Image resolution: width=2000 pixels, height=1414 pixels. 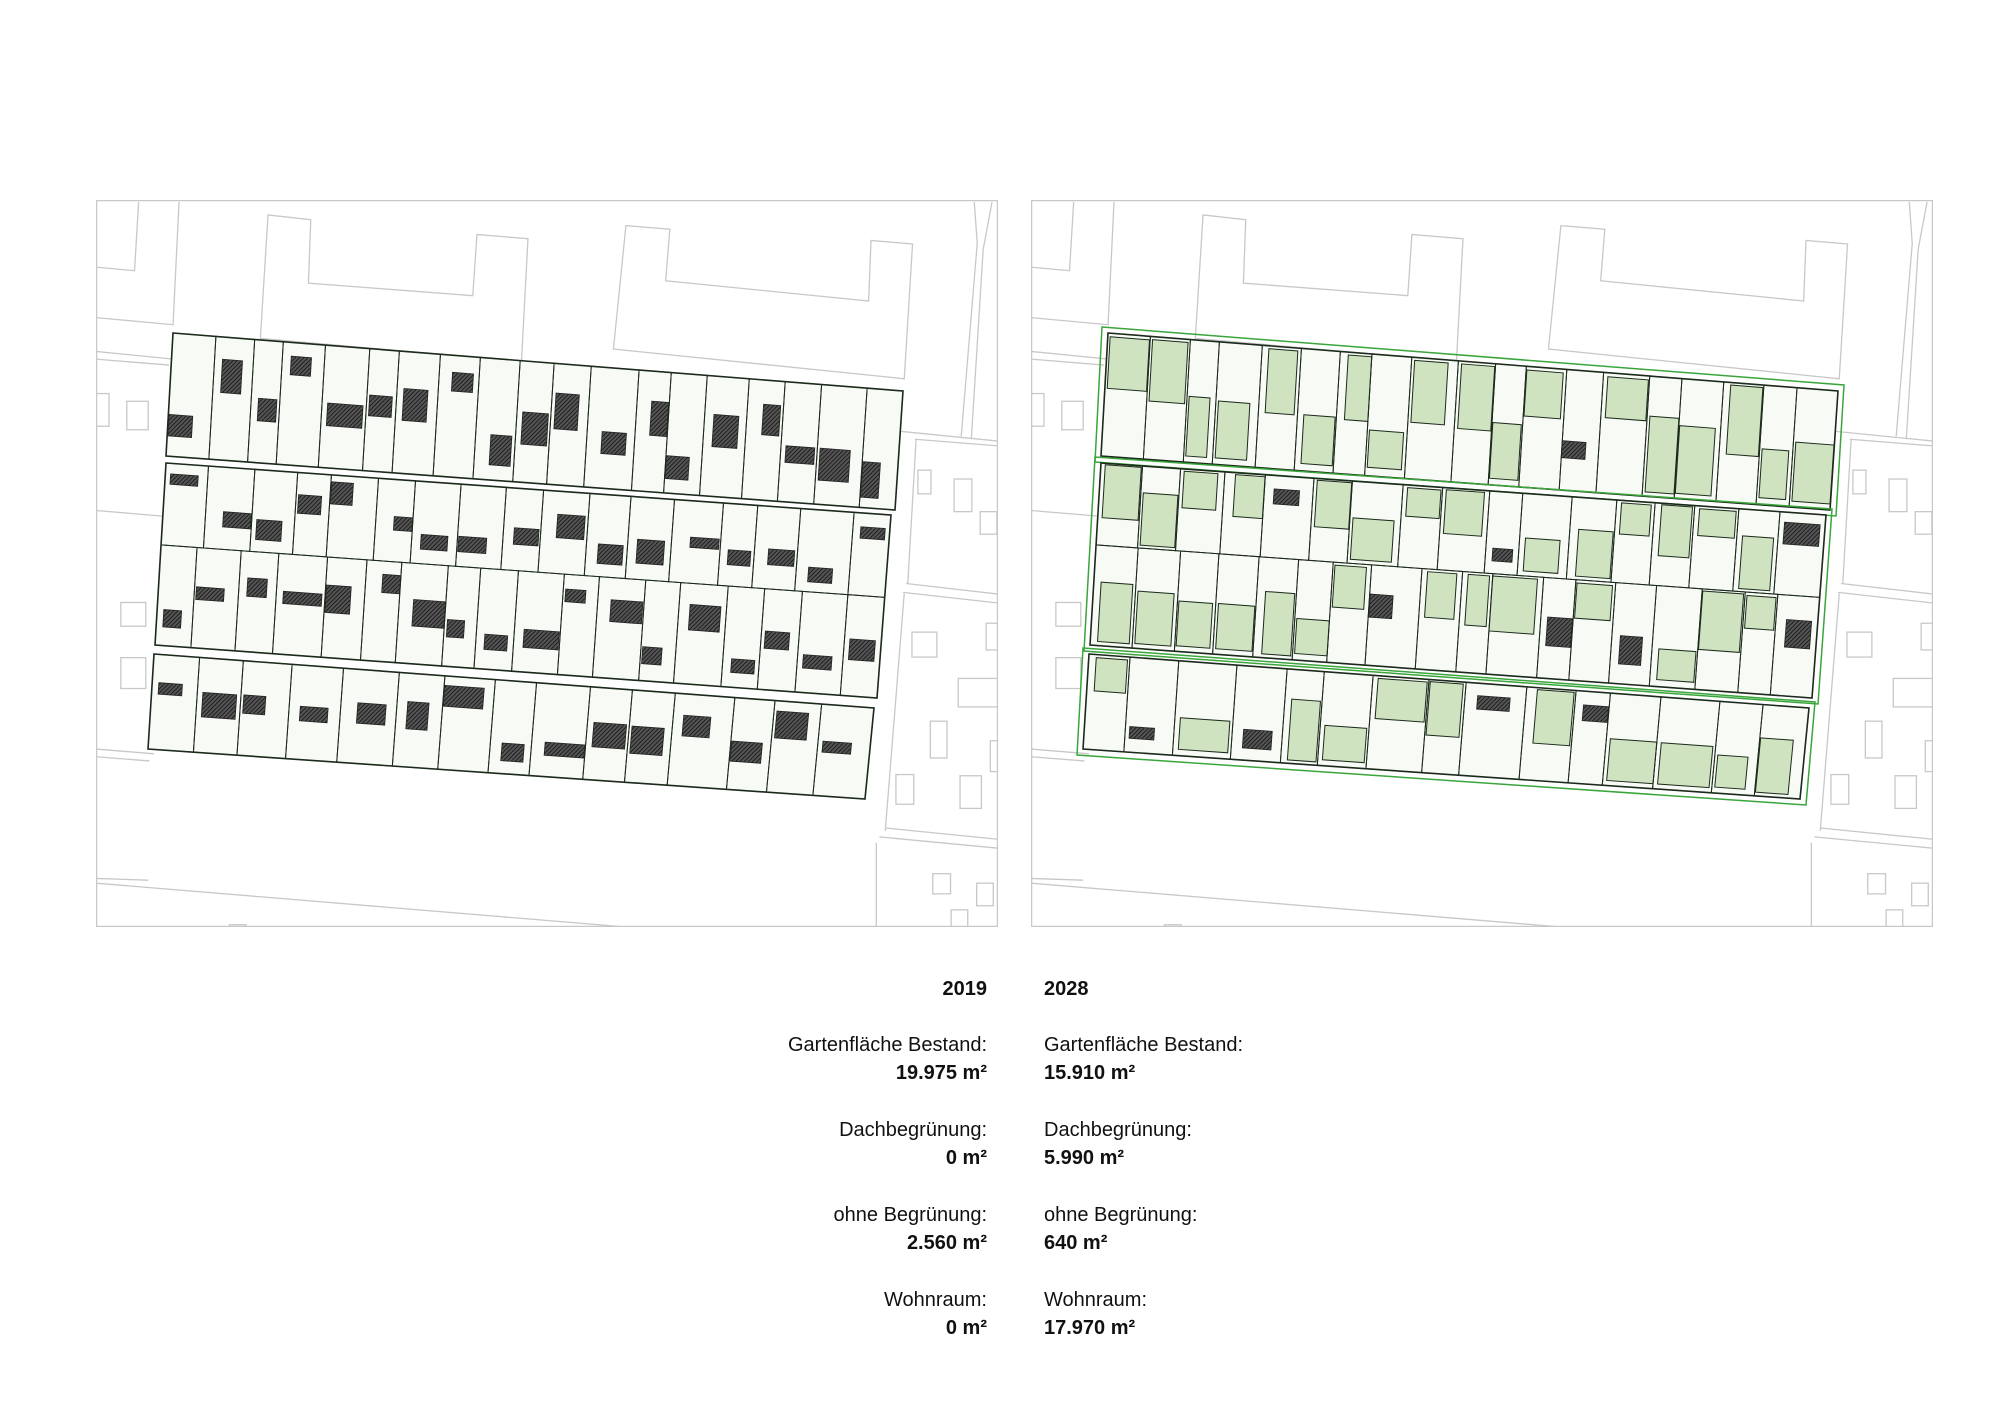 I want to click on stat-value: 5.990 m², so click(x=1084, y=1158).